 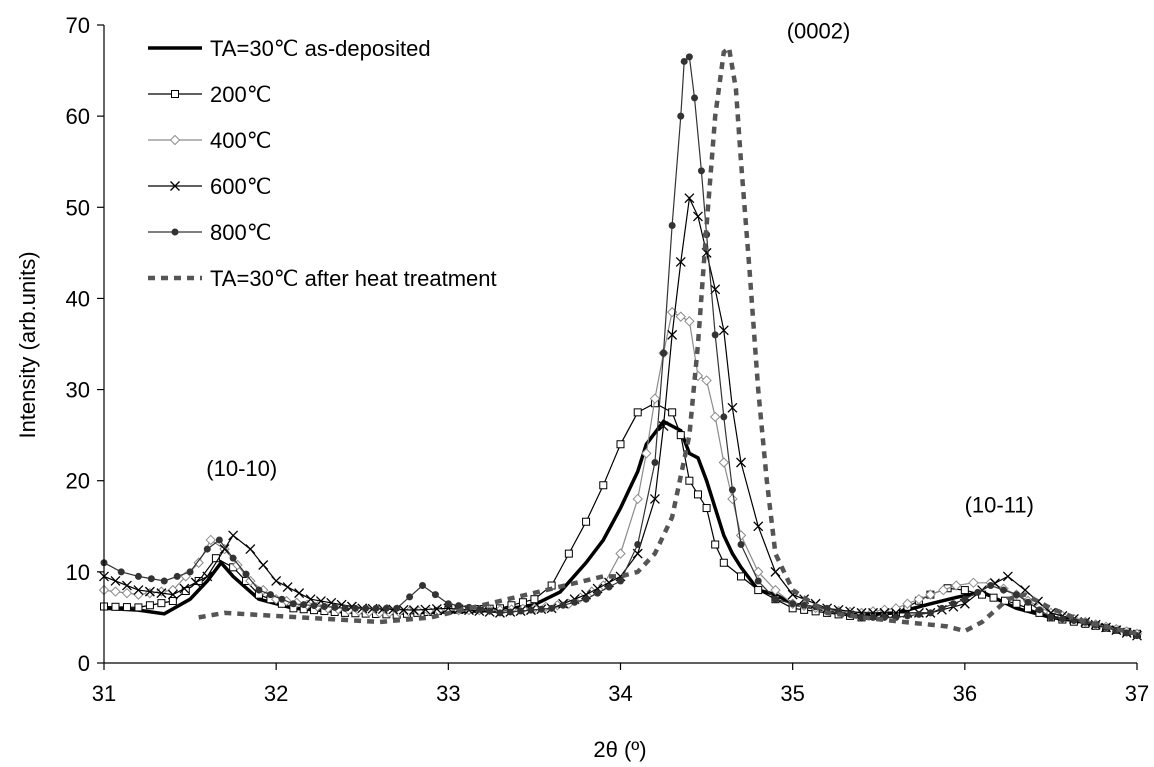 What do you see at coordinates (78, 390) in the screenshot?
I see `y-tick-label: 30` at bounding box center [78, 390].